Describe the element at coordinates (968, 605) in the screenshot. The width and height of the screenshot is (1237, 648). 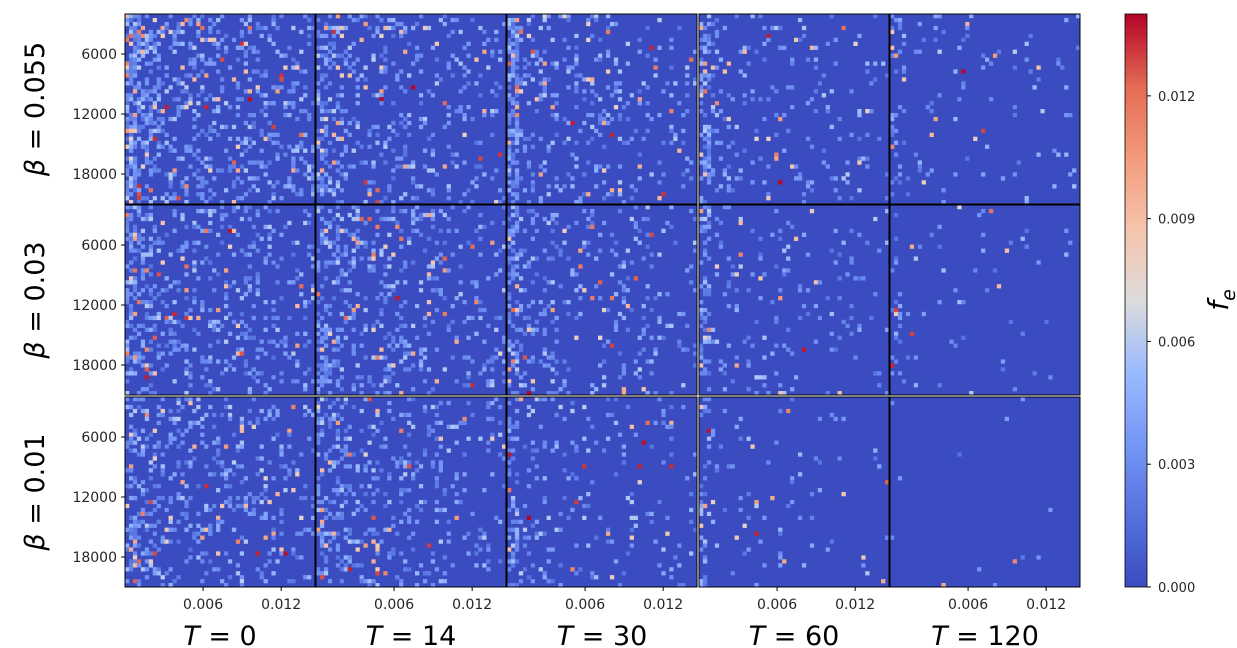
I see `x-tick-label: 0.006` at that location.